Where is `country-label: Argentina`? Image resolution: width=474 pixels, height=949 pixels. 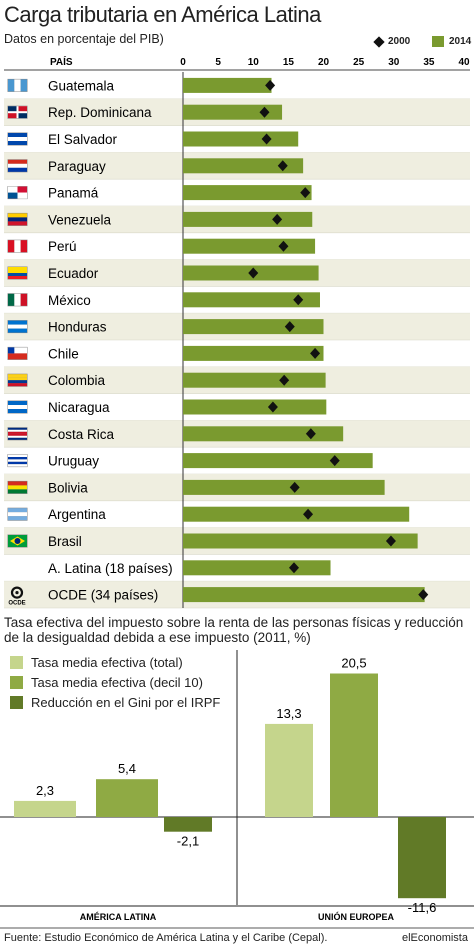
country-label: Argentina is located at coordinates (77, 514).